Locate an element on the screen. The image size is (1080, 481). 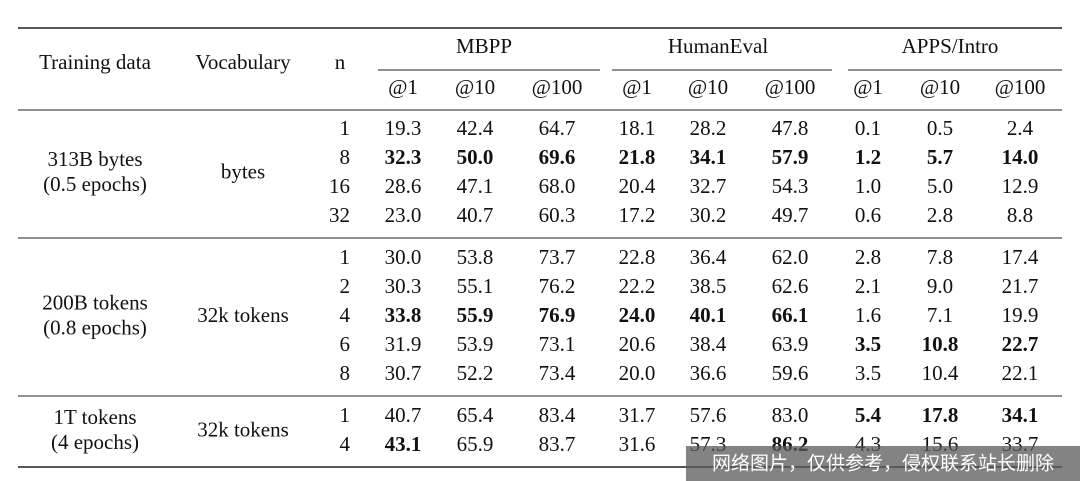
cell: 10.4 is located at coordinates (940, 373).